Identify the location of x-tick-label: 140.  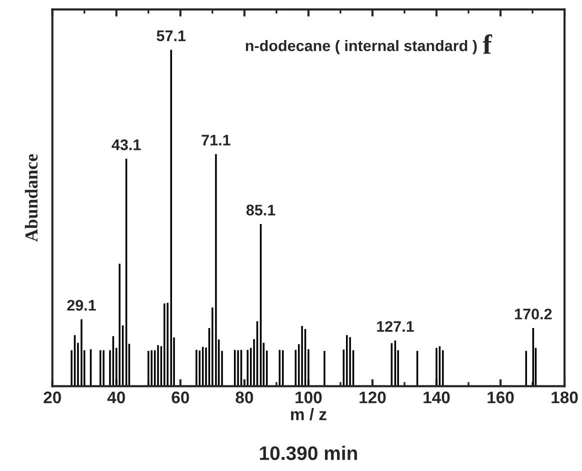
(437, 398).